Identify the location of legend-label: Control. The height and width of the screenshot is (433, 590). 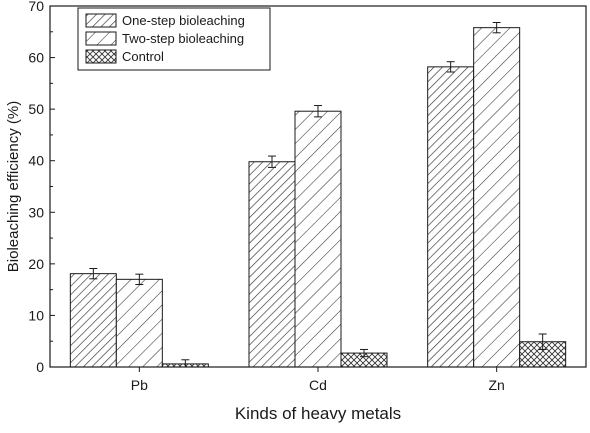
(143, 56).